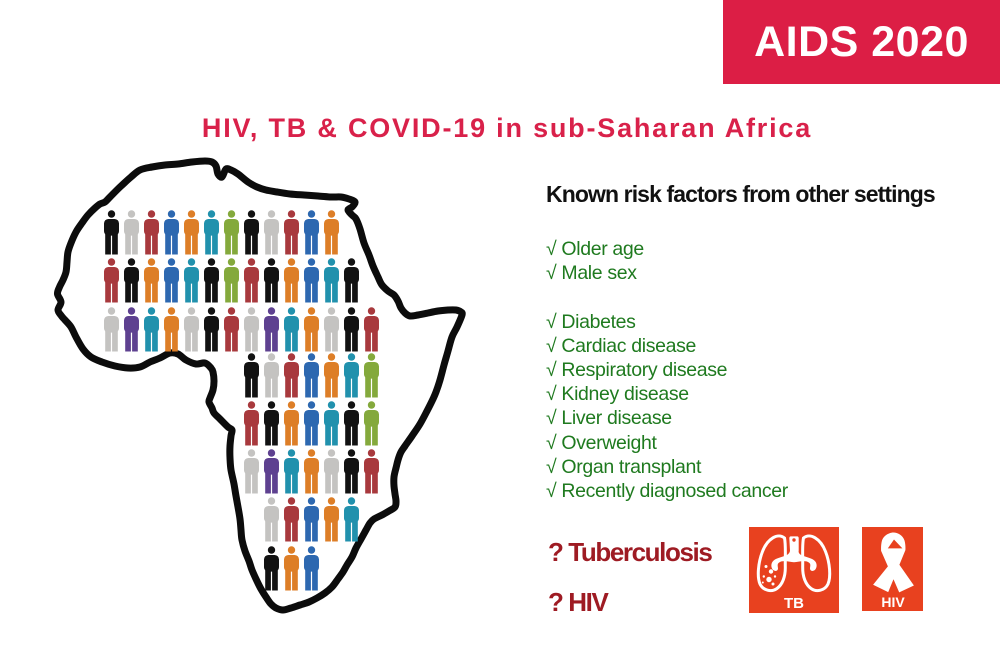 The width and height of the screenshot is (1000, 650). What do you see at coordinates (893, 602) in the screenshot?
I see `svg-text: HIV` at bounding box center [893, 602].